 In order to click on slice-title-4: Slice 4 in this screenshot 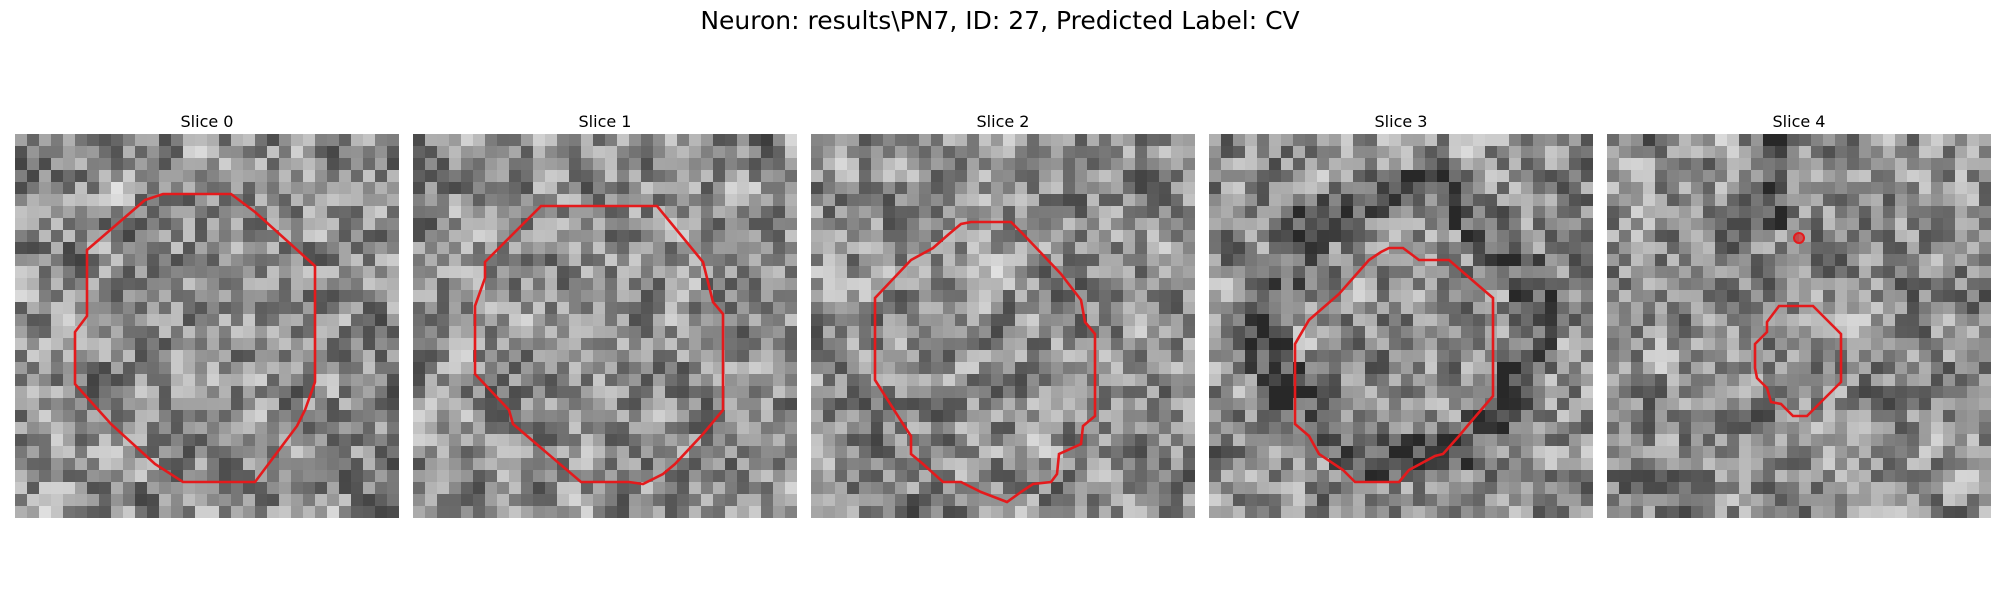, I will do `click(1799, 121)`.